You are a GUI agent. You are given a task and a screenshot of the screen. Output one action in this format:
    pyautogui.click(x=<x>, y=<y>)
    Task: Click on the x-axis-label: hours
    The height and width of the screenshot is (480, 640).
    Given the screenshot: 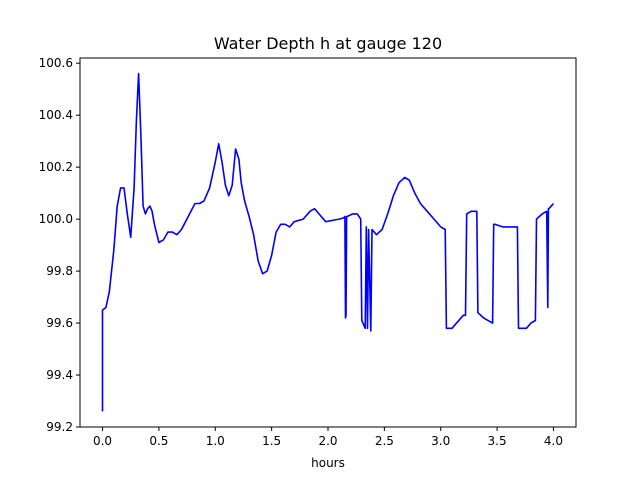 What is the action you would take?
    pyautogui.click(x=328, y=463)
    